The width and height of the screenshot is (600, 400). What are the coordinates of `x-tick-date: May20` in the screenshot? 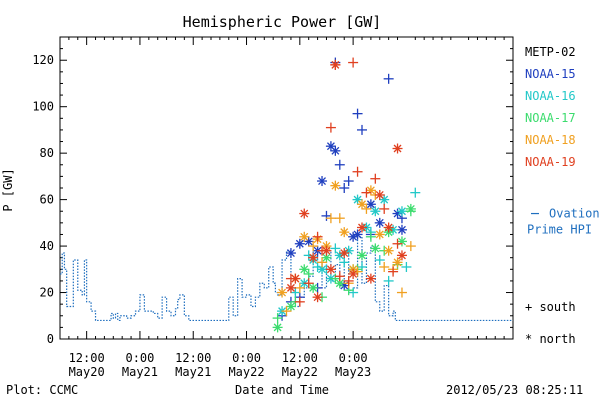 It's located at (87, 372).